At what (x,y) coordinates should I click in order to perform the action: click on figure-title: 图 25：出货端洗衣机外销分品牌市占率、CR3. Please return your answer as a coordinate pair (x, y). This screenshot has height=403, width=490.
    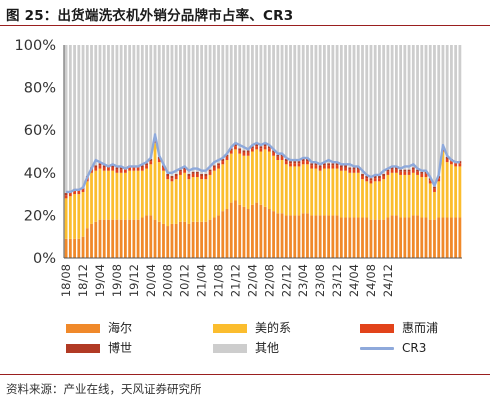
    Looking at the image, I should click on (150, 16).